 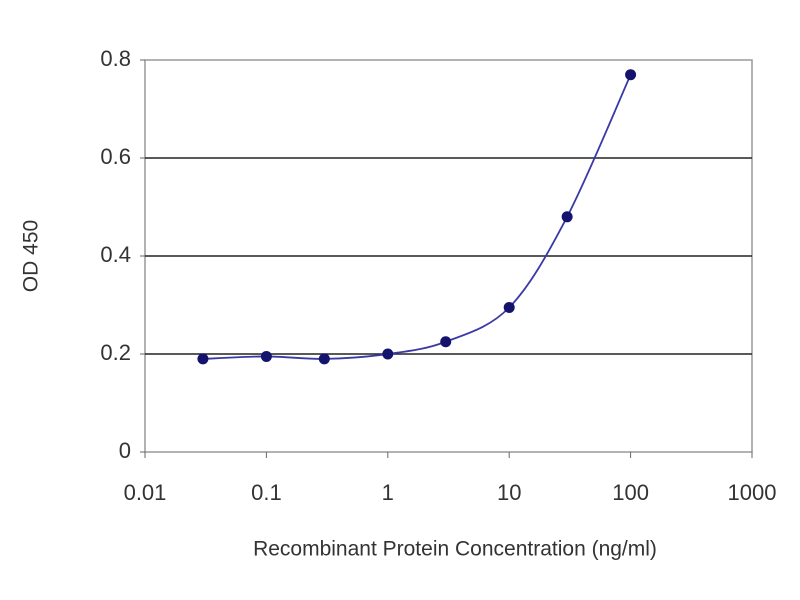 I want to click on x-tick-label: 100, so click(x=630, y=492).